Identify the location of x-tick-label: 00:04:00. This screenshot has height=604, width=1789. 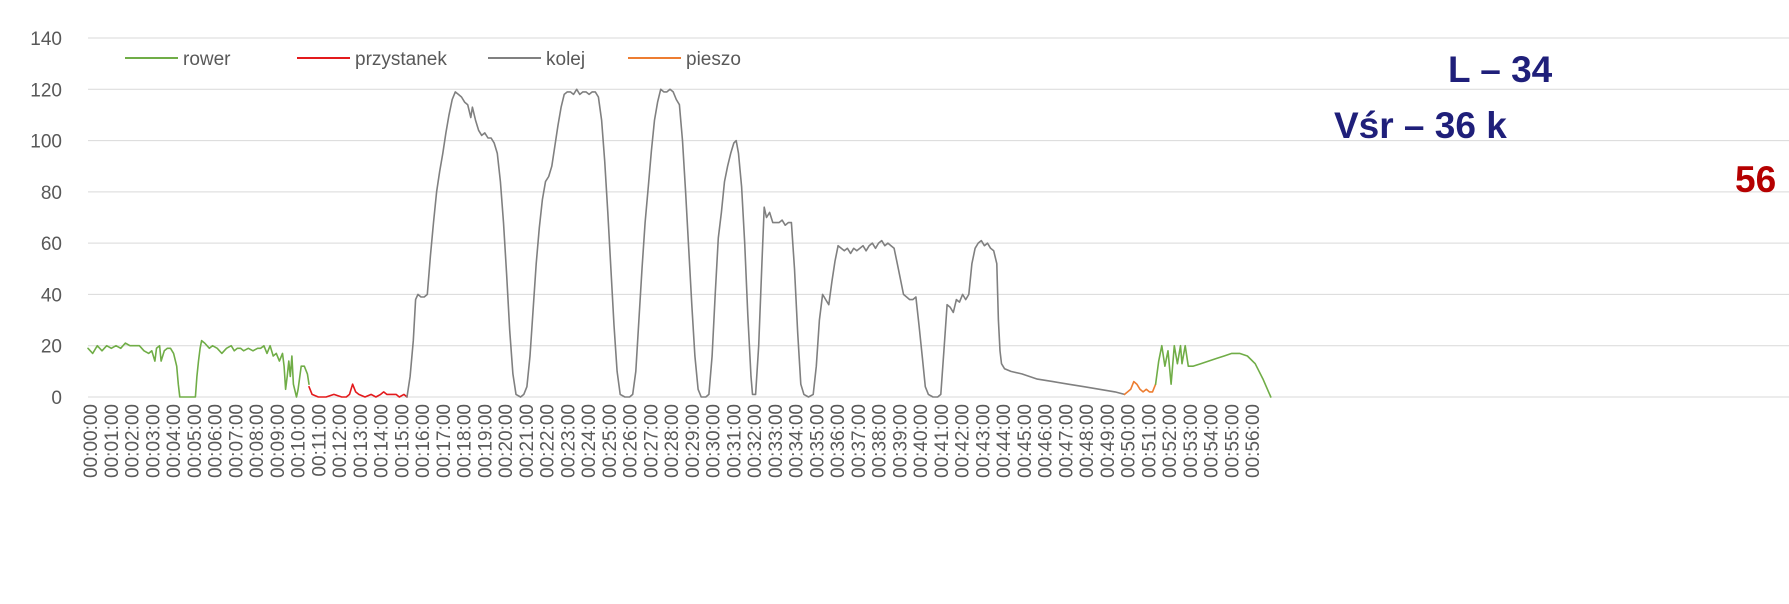
(174, 441).